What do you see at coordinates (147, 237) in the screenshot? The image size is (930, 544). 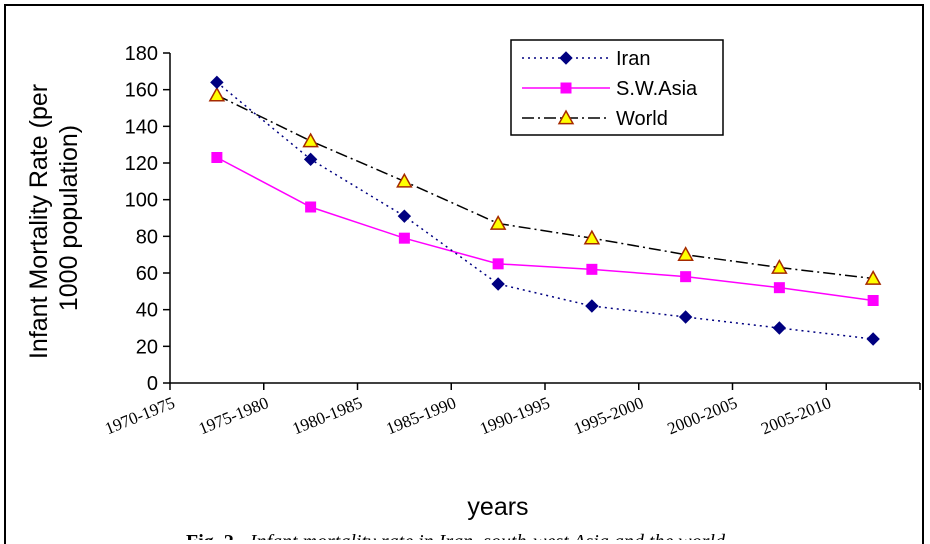 I see `y-tick-label: 80` at bounding box center [147, 237].